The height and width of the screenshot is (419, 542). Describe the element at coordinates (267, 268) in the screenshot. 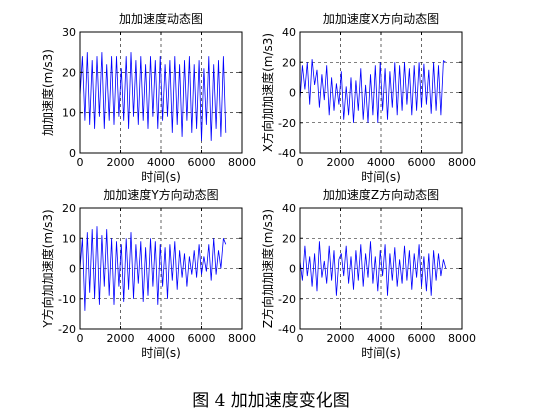

I see `y-axis-label: Z方向加加速度(m/s3)` at that location.